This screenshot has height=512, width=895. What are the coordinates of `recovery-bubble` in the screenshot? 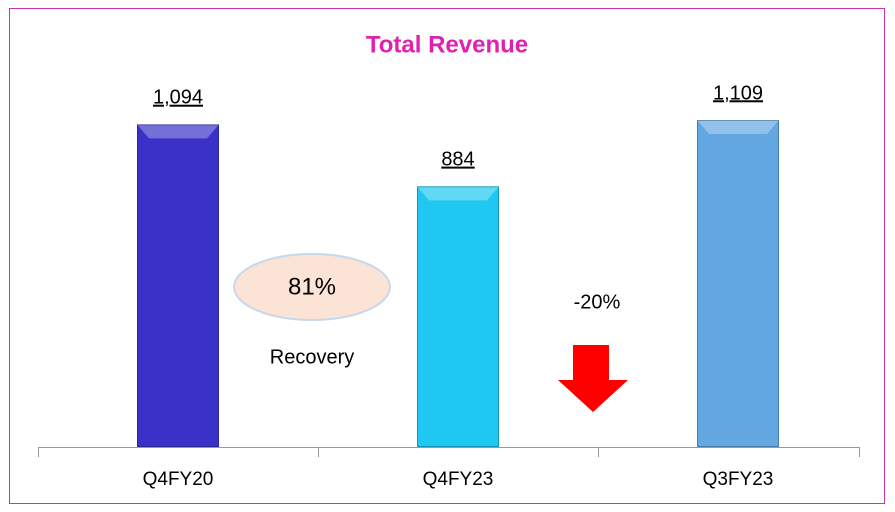 It's located at (312, 287).